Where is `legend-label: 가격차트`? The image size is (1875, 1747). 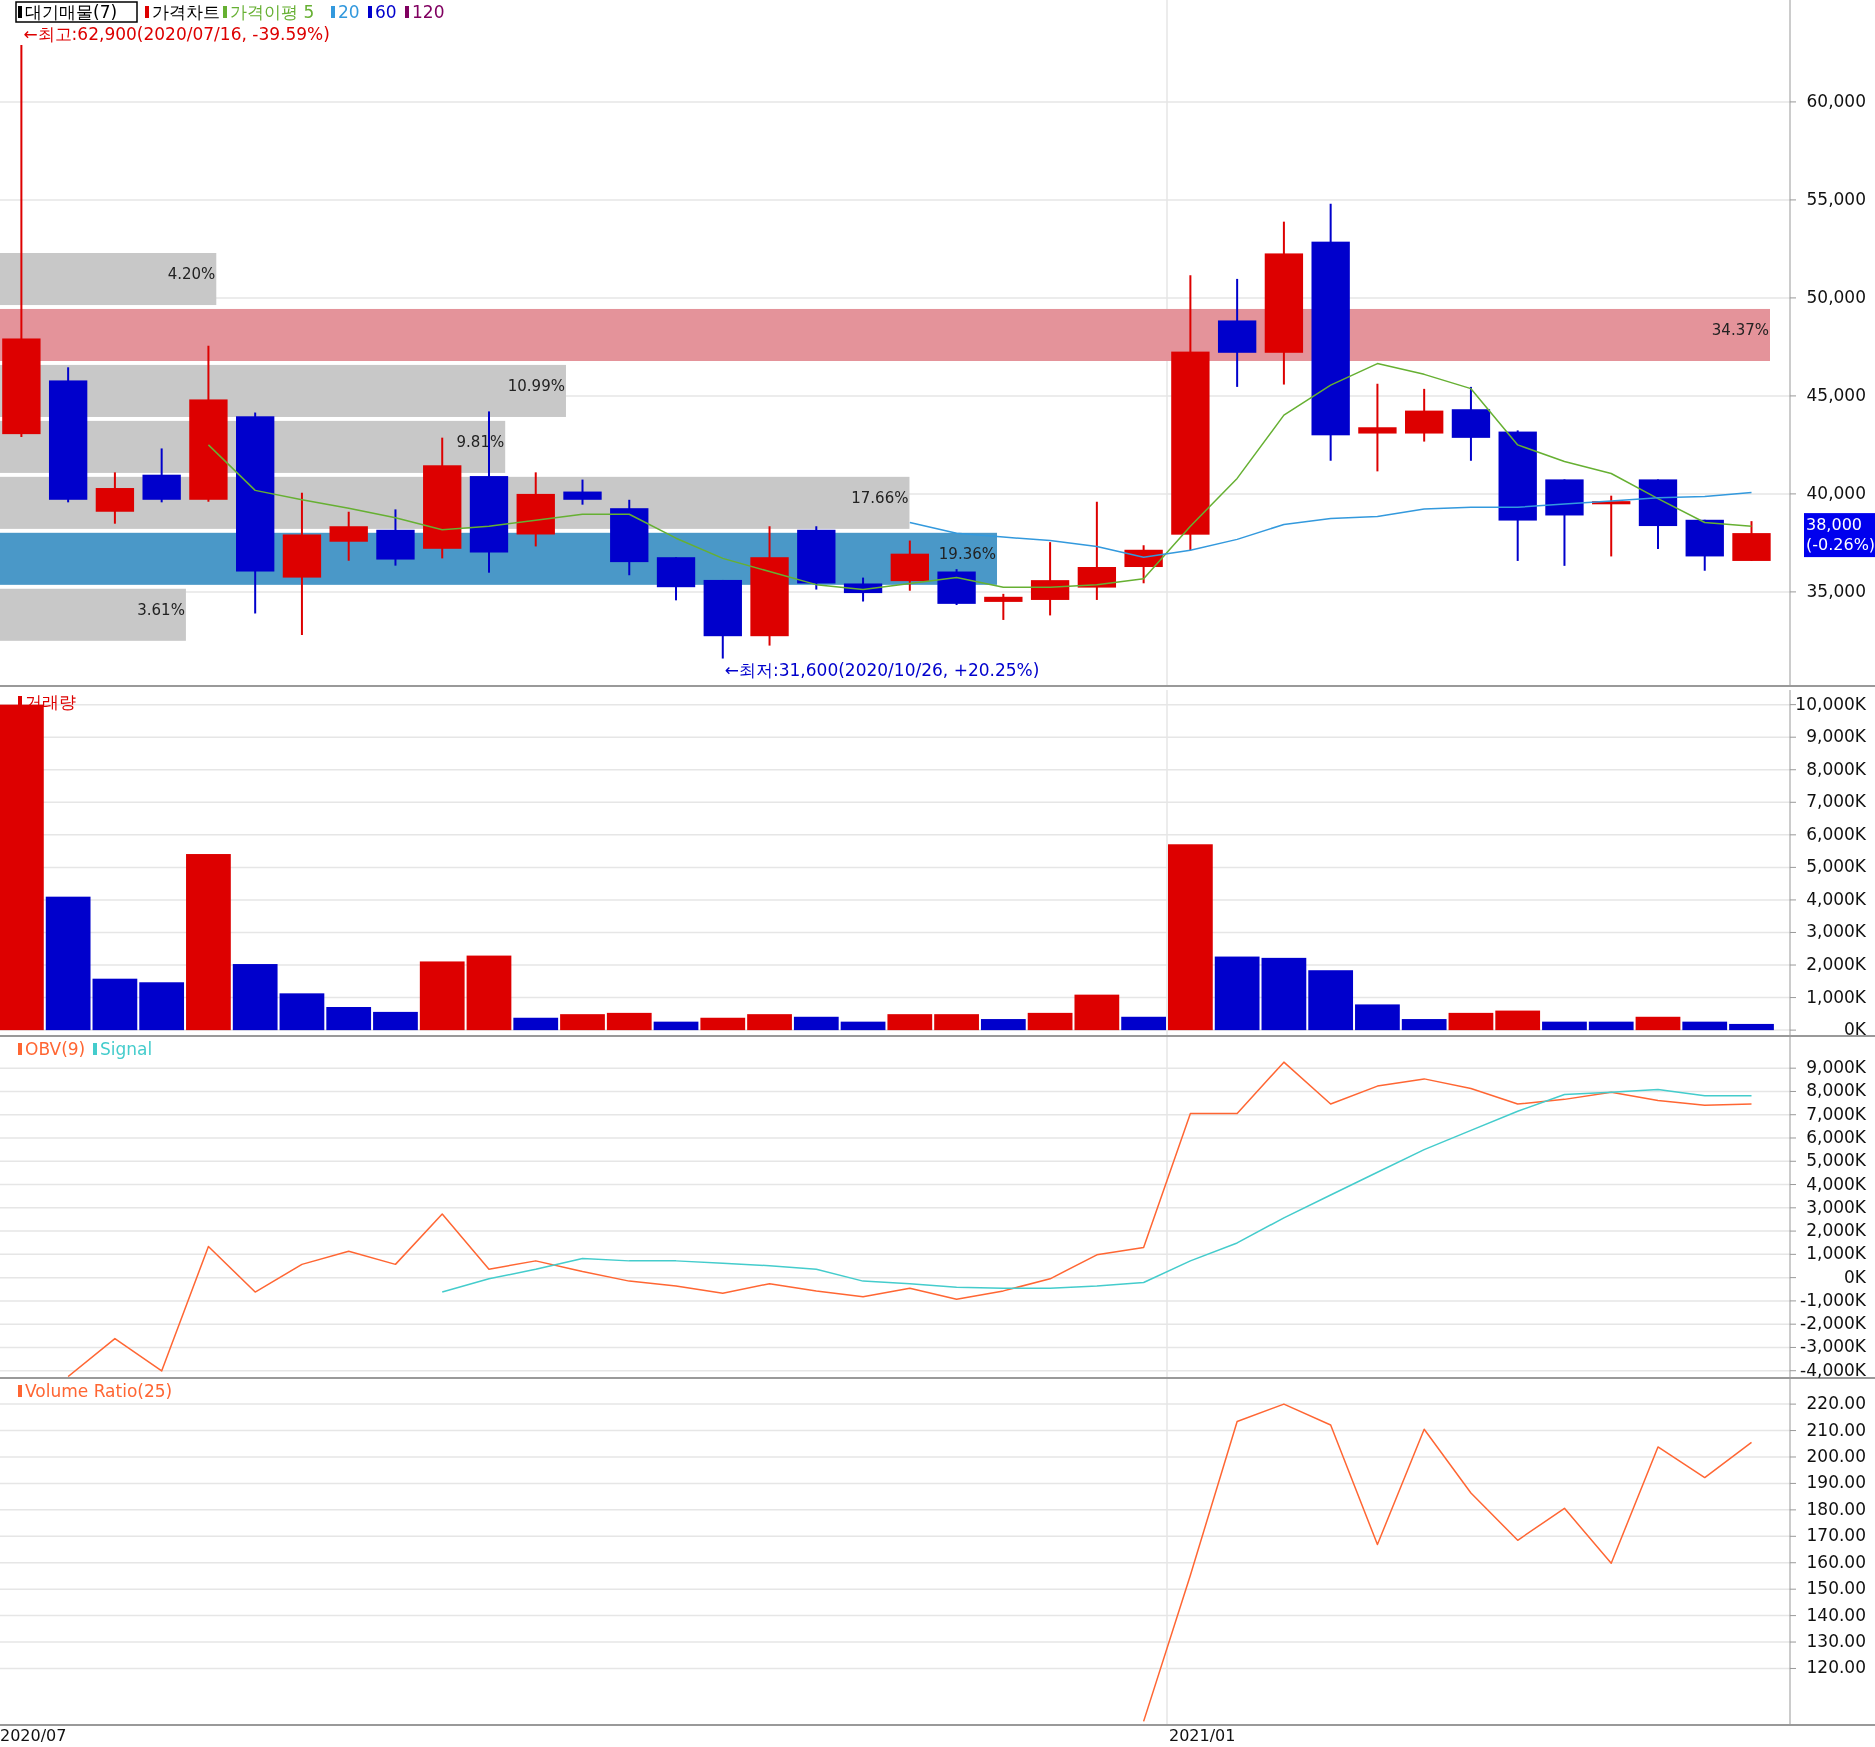 legend-label: 가격차트 is located at coordinates (186, 12).